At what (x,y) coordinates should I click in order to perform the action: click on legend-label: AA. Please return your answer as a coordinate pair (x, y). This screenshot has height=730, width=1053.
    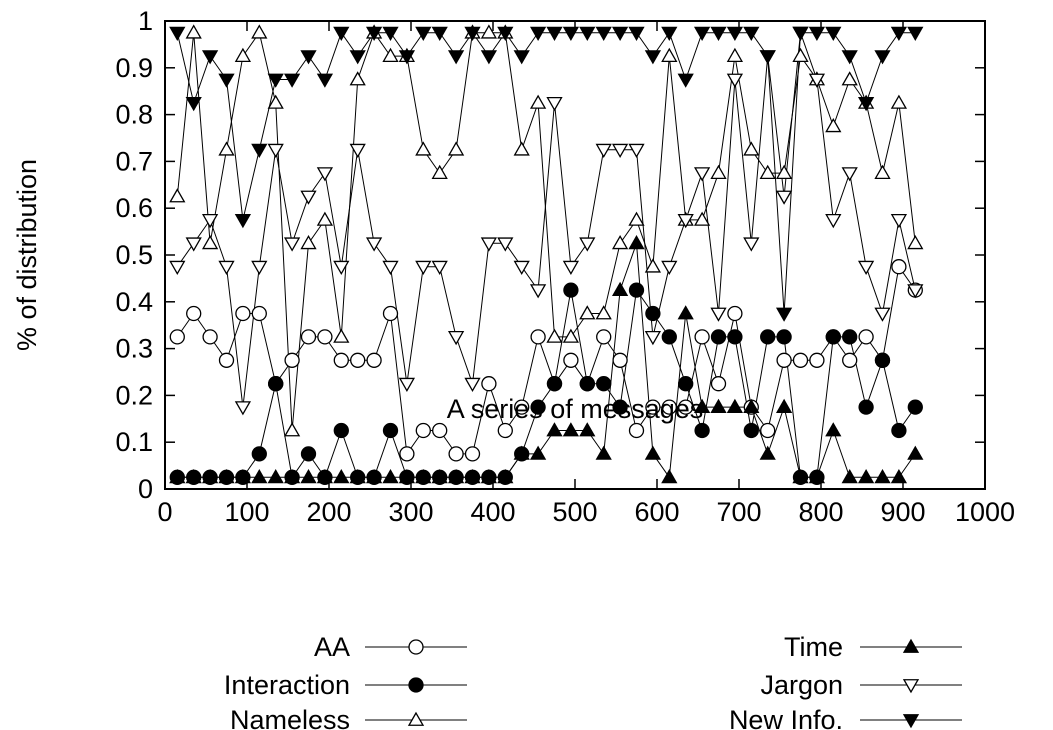
    Looking at the image, I should click on (332, 647).